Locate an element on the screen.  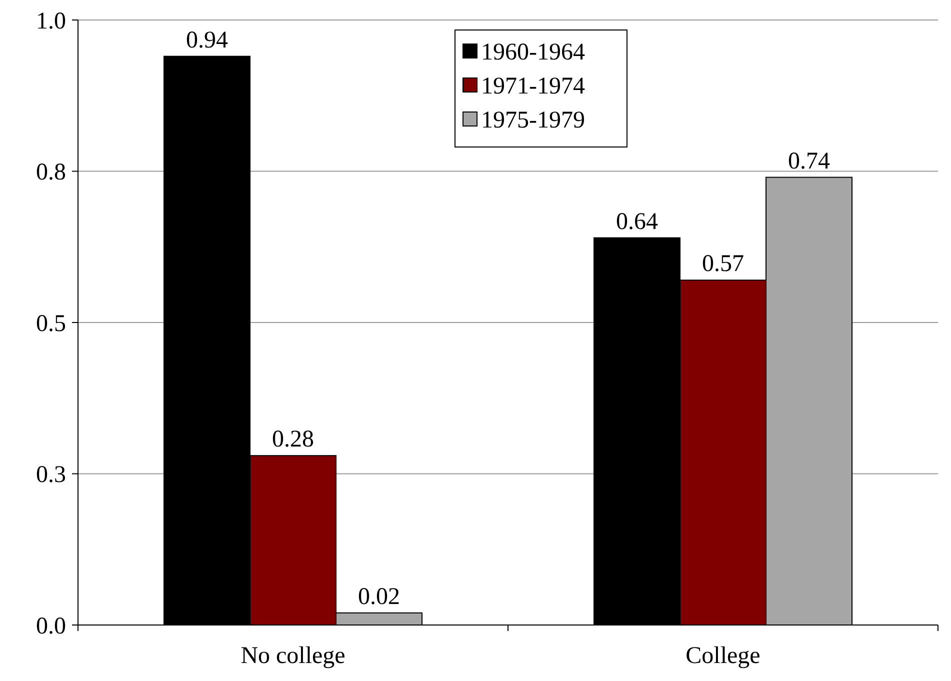
data-label: 0.28 is located at coordinates (293, 439).